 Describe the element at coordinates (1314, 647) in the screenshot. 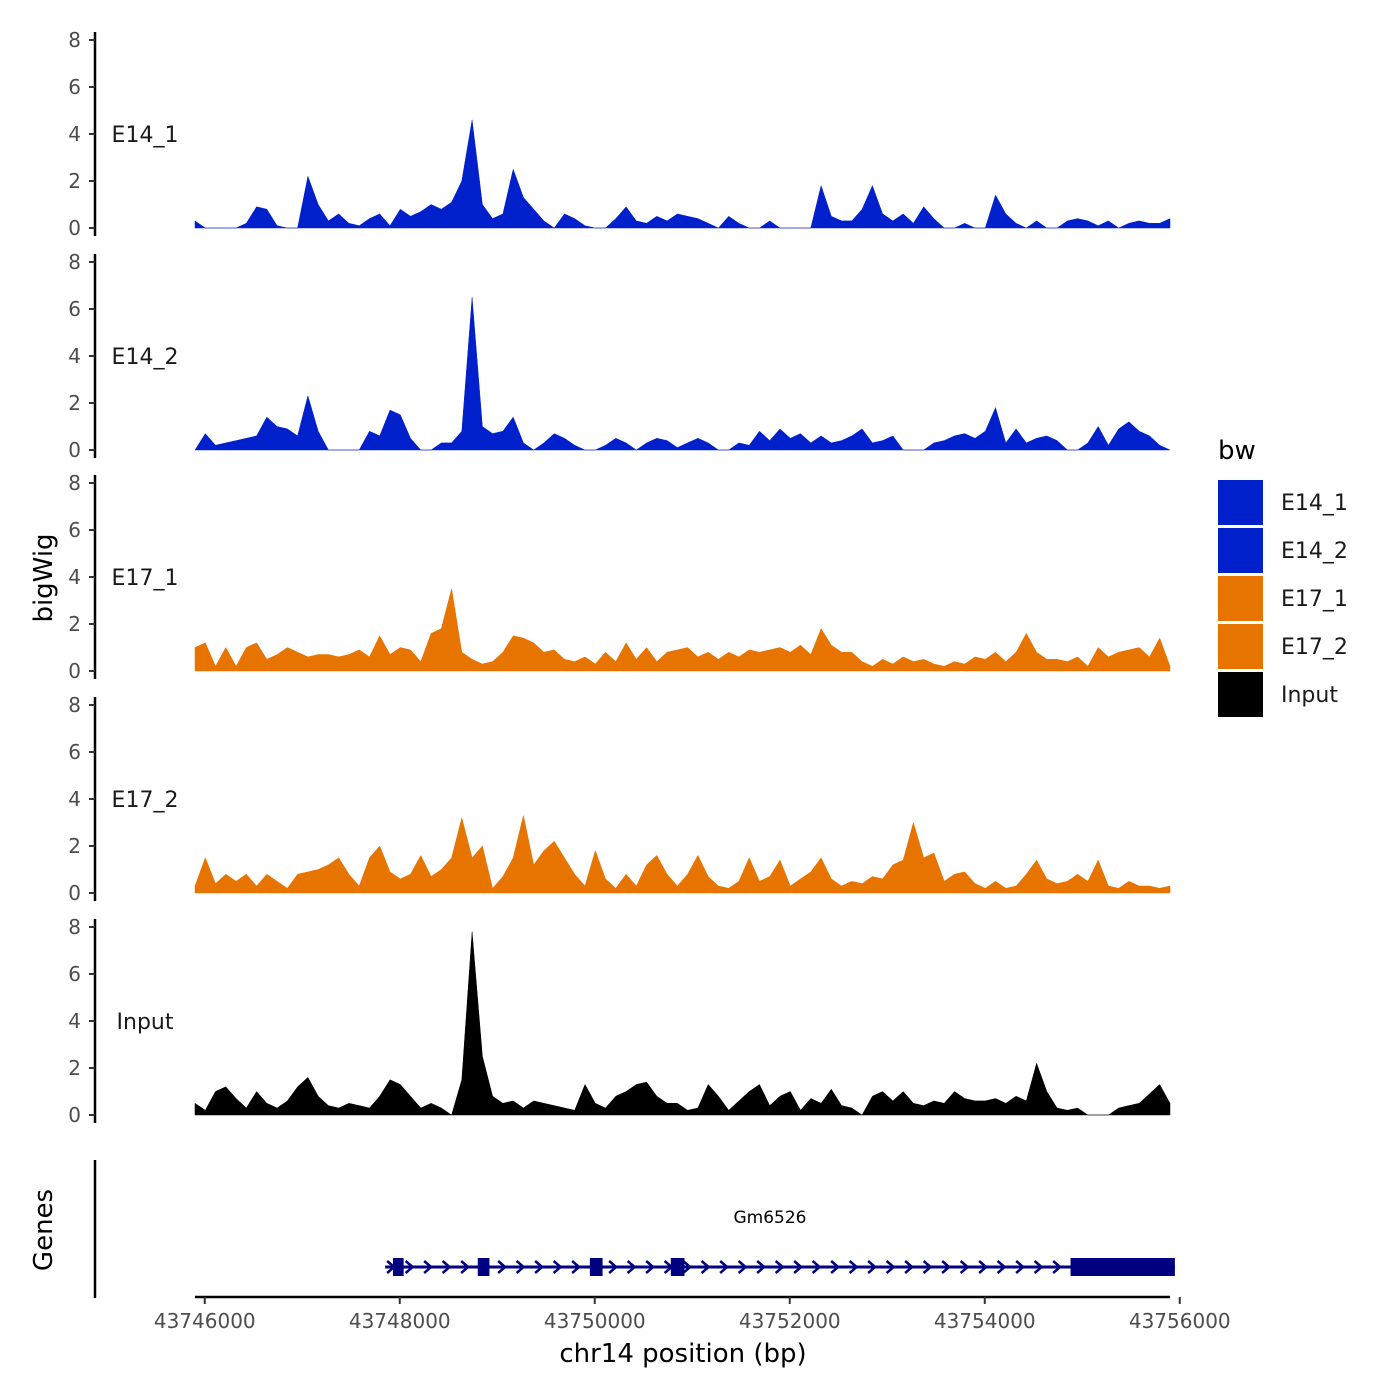

I see `legend-label-e17_2: E17_2` at that location.